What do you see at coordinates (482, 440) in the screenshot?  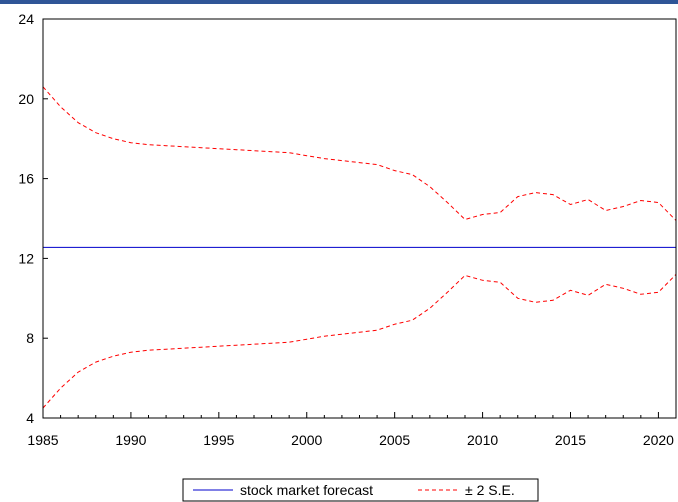 I see `x-tick-label: 2010` at bounding box center [482, 440].